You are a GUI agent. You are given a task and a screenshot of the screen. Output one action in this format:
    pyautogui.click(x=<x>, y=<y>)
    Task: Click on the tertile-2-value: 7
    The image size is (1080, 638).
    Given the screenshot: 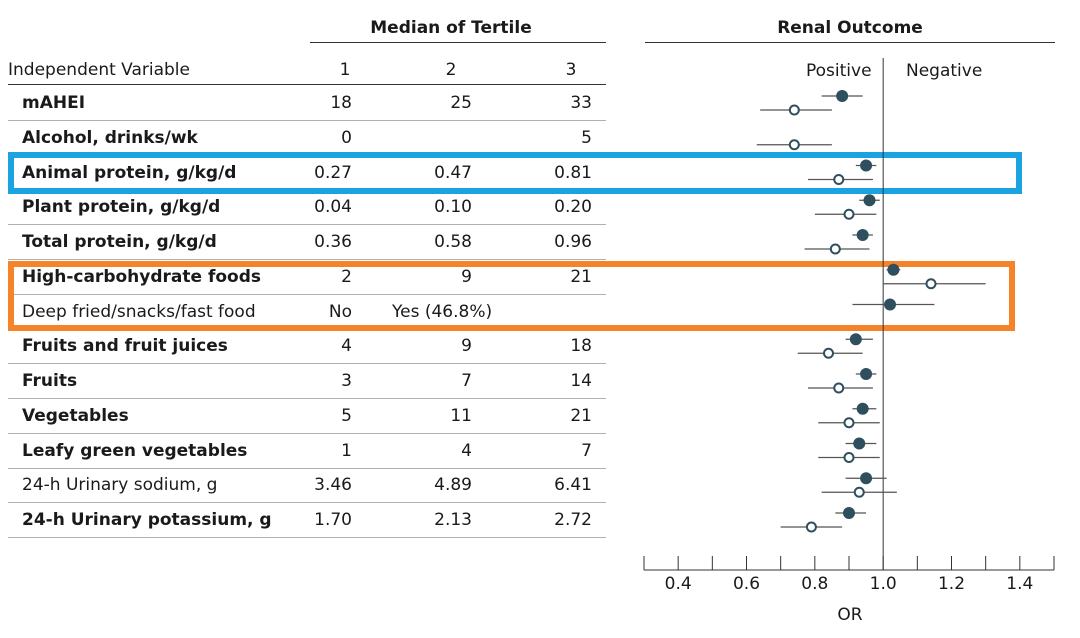 What is the action you would take?
    pyautogui.click(x=466, y=381)
    